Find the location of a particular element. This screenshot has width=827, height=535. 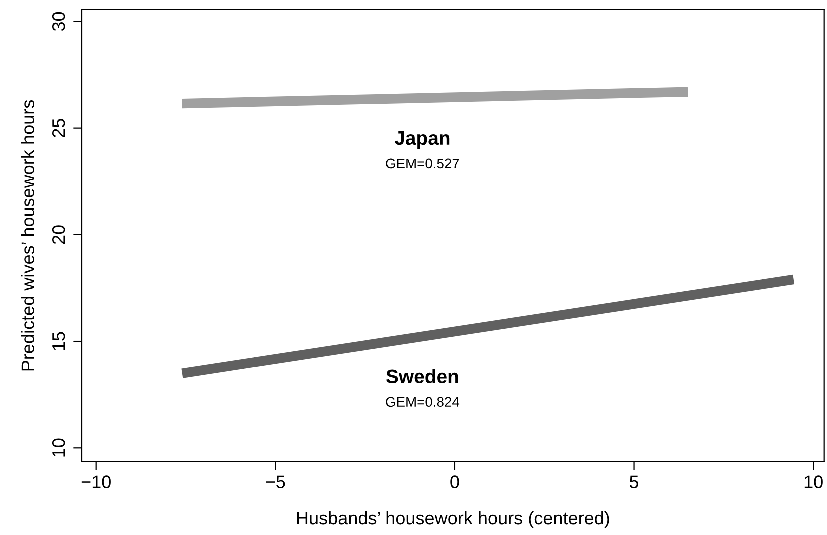

x-axis-title: Husbands’ housework hours (centered) is located at coordinates (453, 519).